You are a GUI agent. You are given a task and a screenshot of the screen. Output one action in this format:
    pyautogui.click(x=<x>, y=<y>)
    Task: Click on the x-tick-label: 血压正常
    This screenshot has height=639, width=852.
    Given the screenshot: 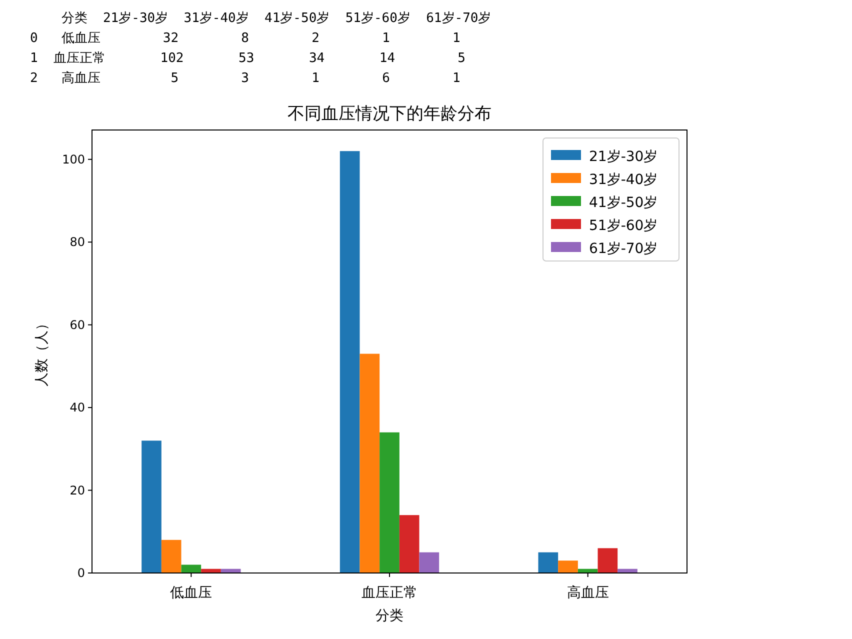 What is the action you would take?
    pyautogui.click(x=390, y=593)
    